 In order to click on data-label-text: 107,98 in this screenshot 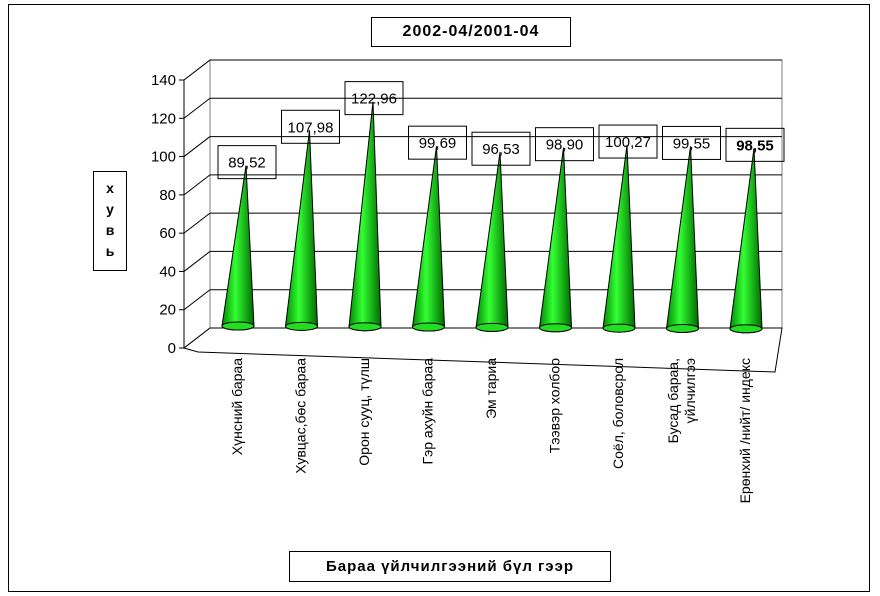, I will do `click(311, 127)`.